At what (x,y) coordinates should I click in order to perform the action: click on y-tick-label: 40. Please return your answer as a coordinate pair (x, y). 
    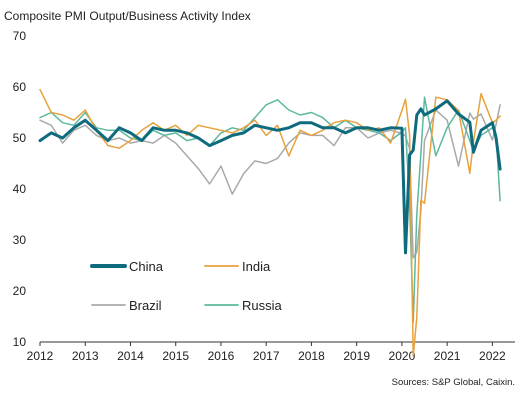
    Looking at the image, I should click on (20, 189).